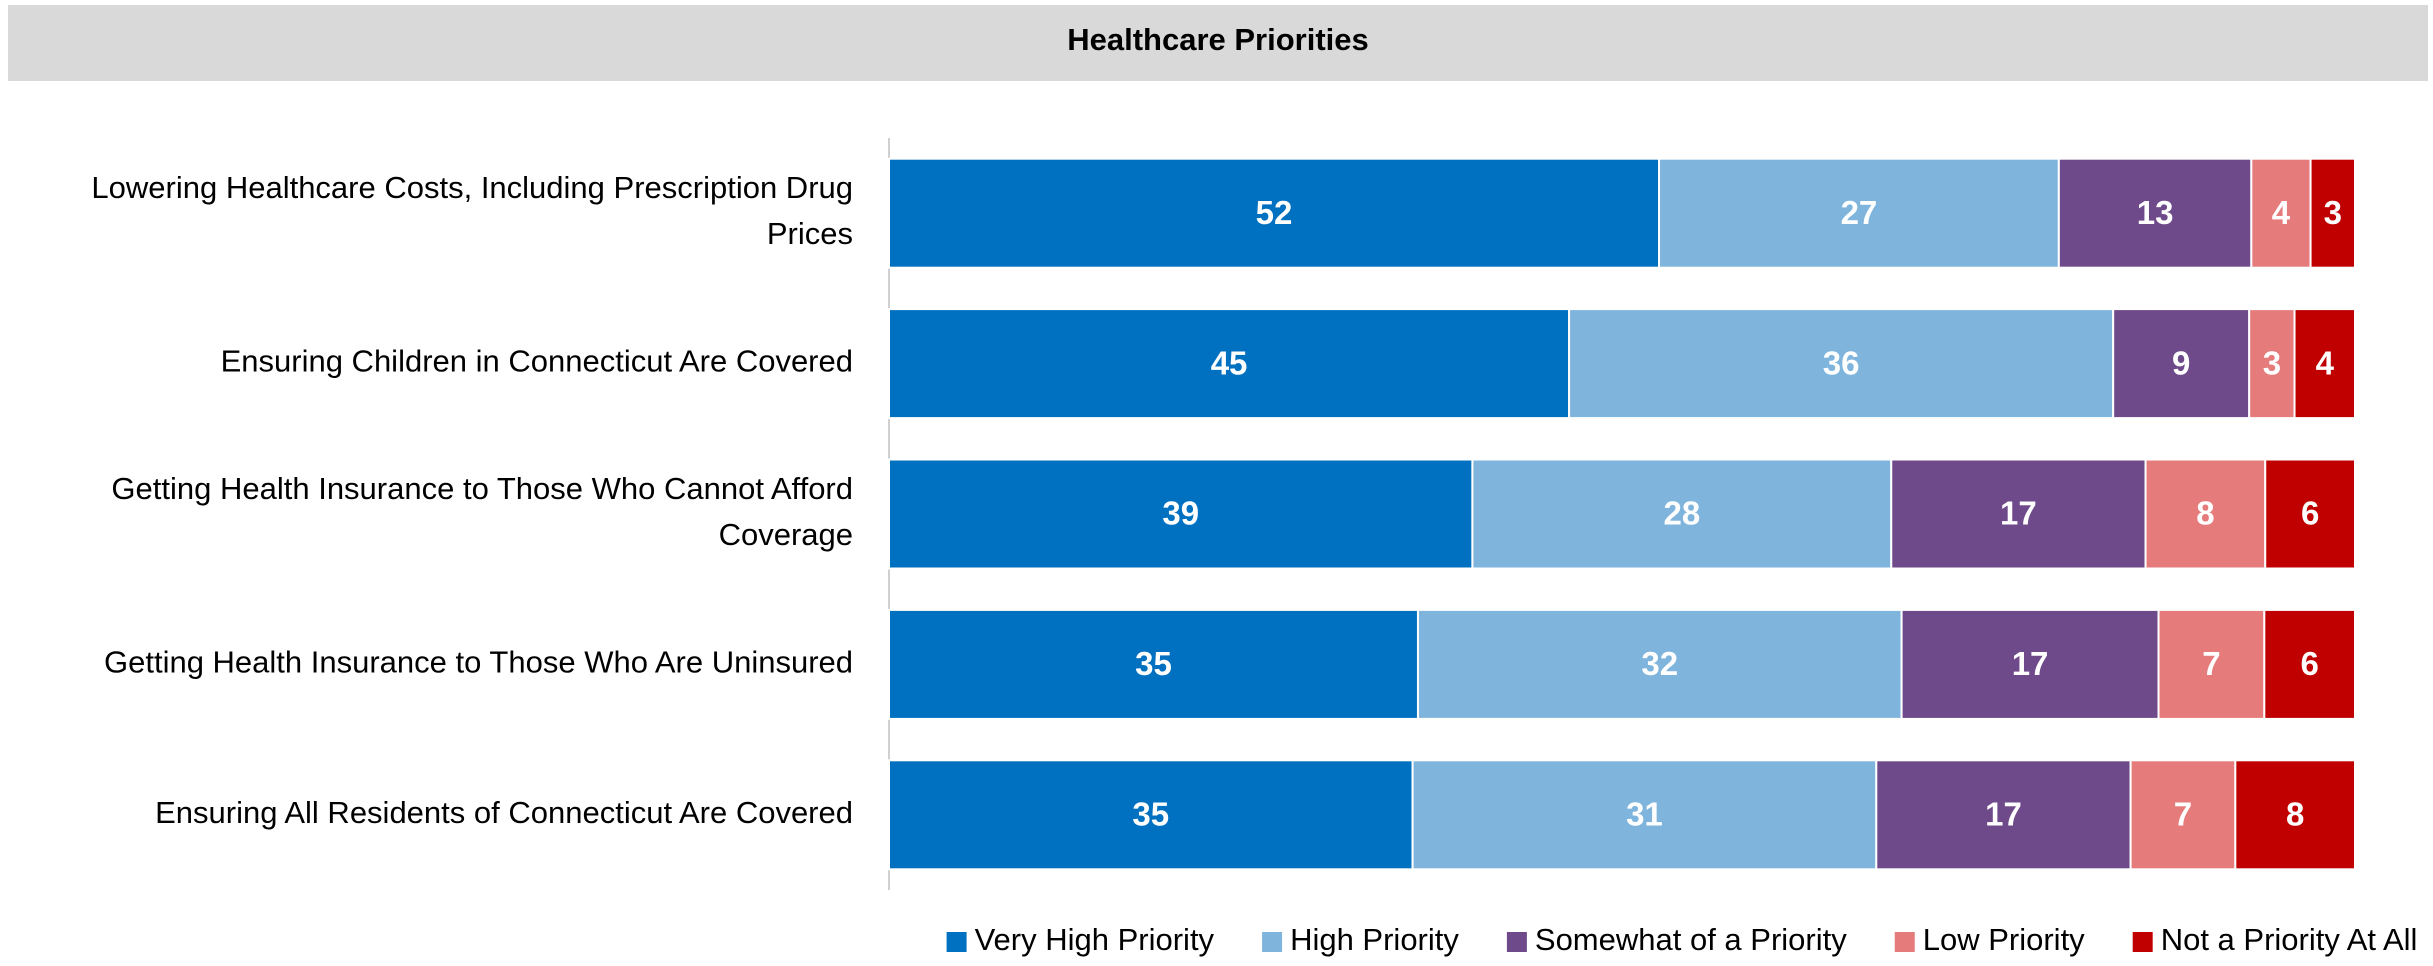 The width and height of the screenshot is (2433, 966). I want to click on legend-label: Not a Priority At All, so click(2289, 939).